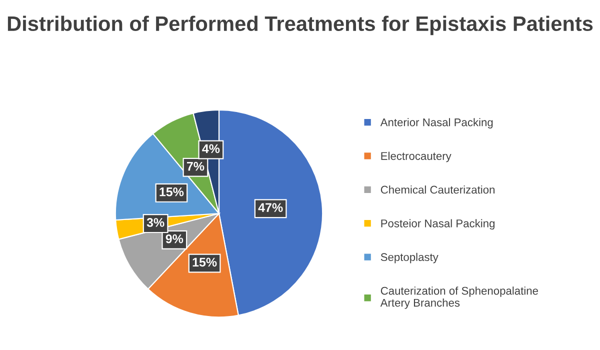 This screenshot has height=350, width=600. I want to click on legend-label: Cauterization of Sphenopalatine Artery Branches, so click(459, 297).